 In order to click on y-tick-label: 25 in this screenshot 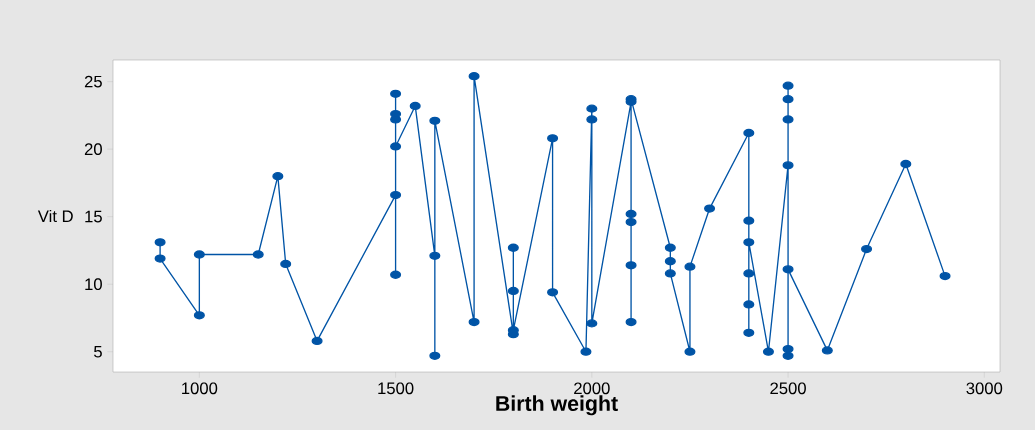, I will do `click(93, 81)`.